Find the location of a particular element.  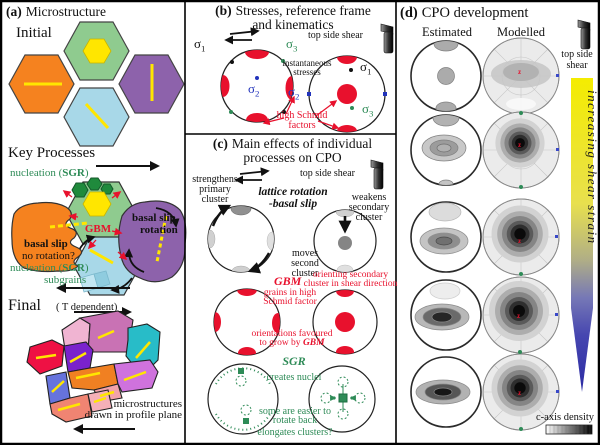

strengthens-label-3: cluster is located at coordinates (215, 199).